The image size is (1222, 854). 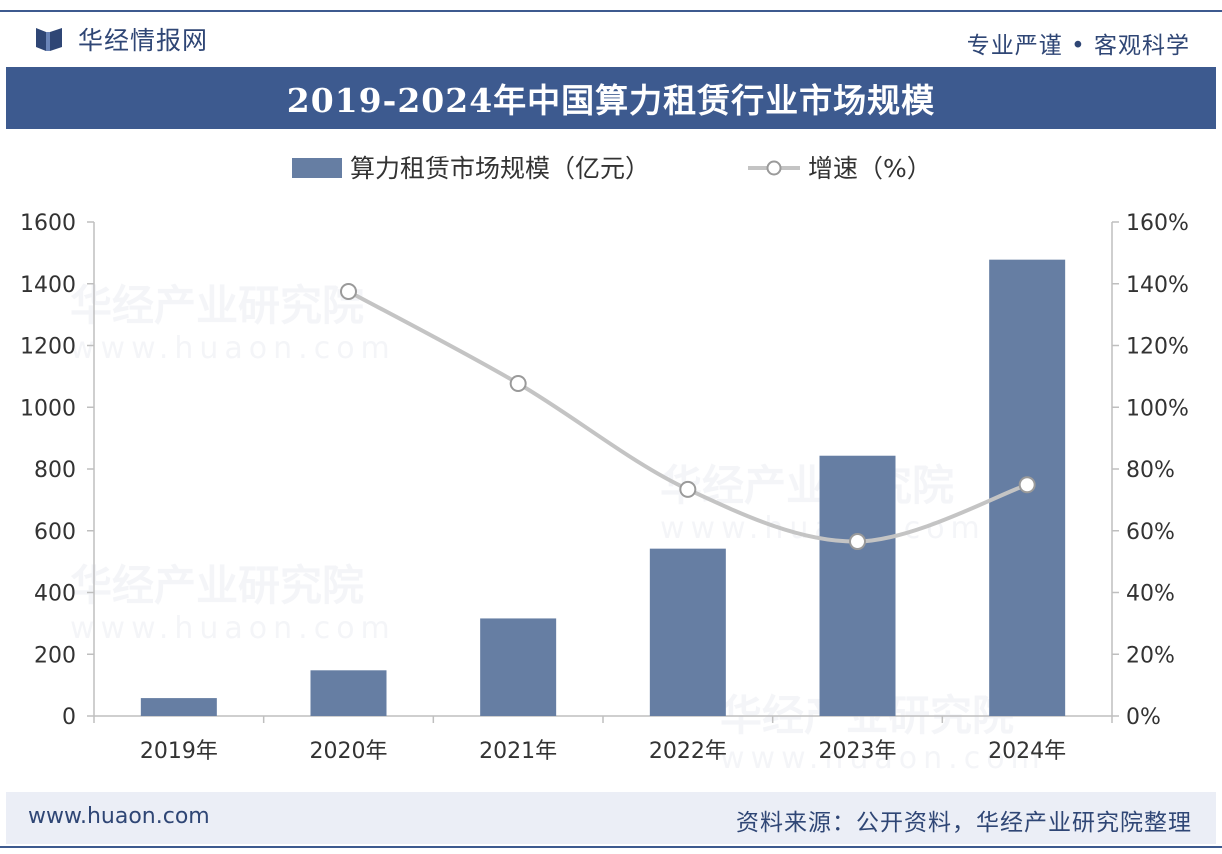 What do you see at coordinates (1157, 408) in the screenshot?
I see `y-right-tick-label: 100%` at bounding box center [1157, 408].